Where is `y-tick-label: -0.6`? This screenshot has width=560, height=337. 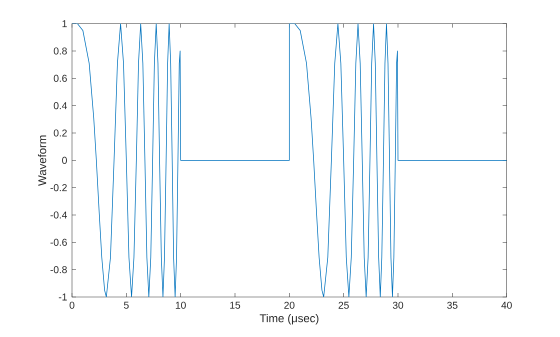 y-tick-label: -0.6 is located at coordinates (58, 242).